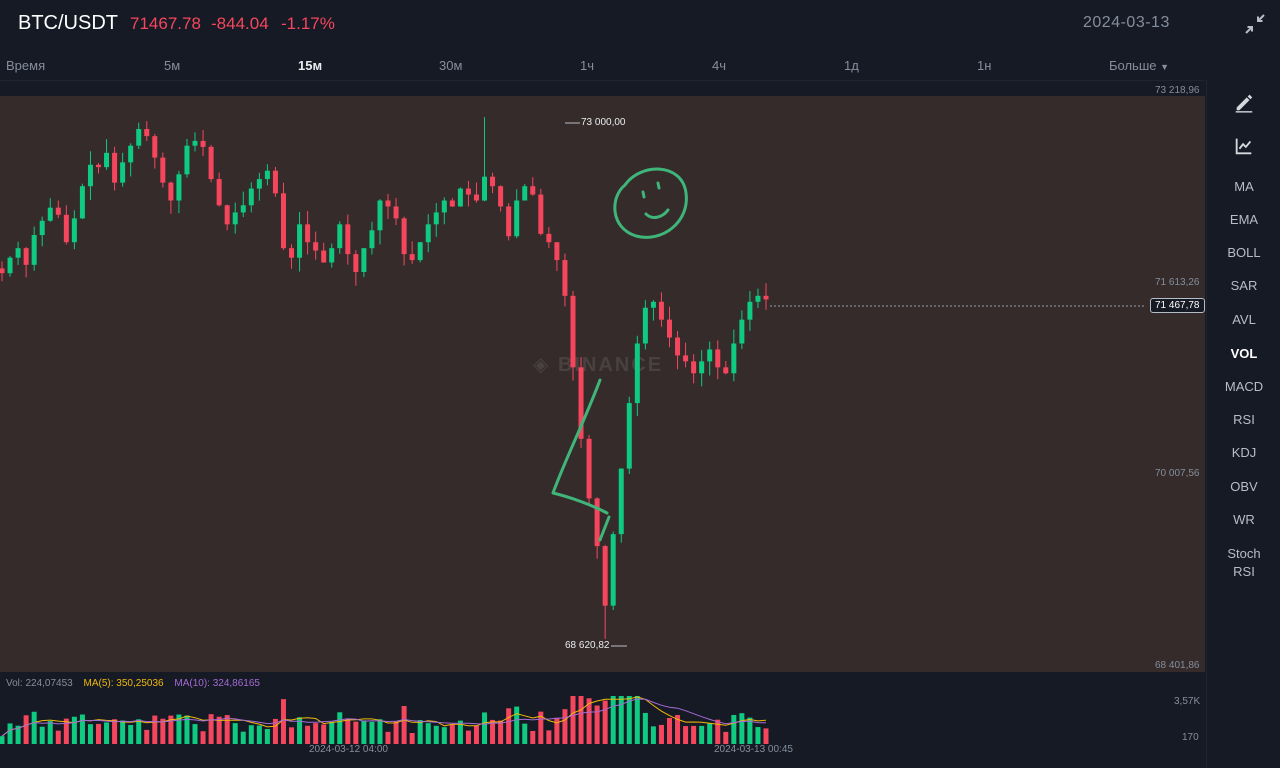 This screenshot has height=768, width=1280. I want to click on volume-bars-group, so click(384, 720).